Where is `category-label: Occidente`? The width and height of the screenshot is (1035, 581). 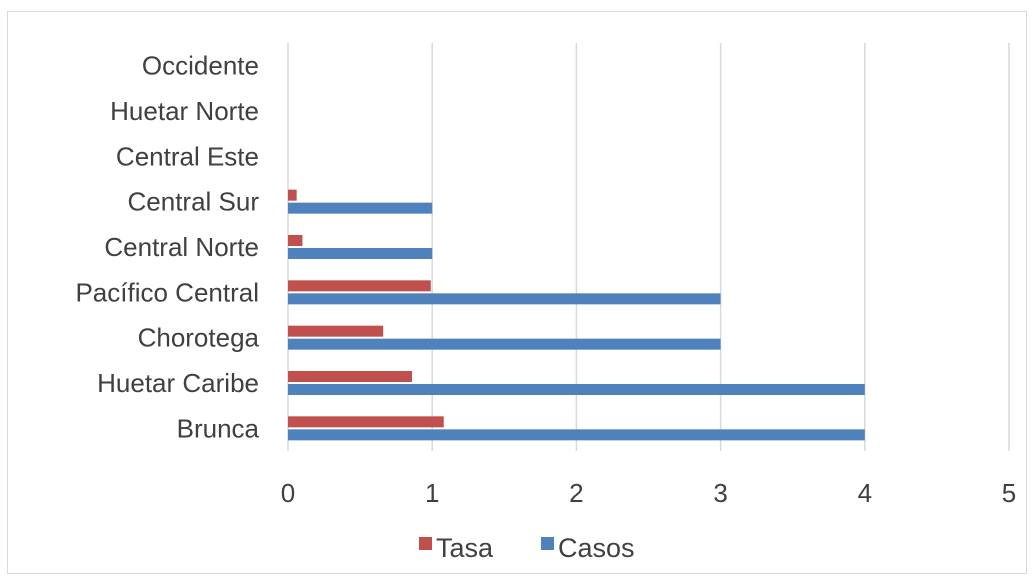 category-label: Occidente is located at coordinates (200, 66).